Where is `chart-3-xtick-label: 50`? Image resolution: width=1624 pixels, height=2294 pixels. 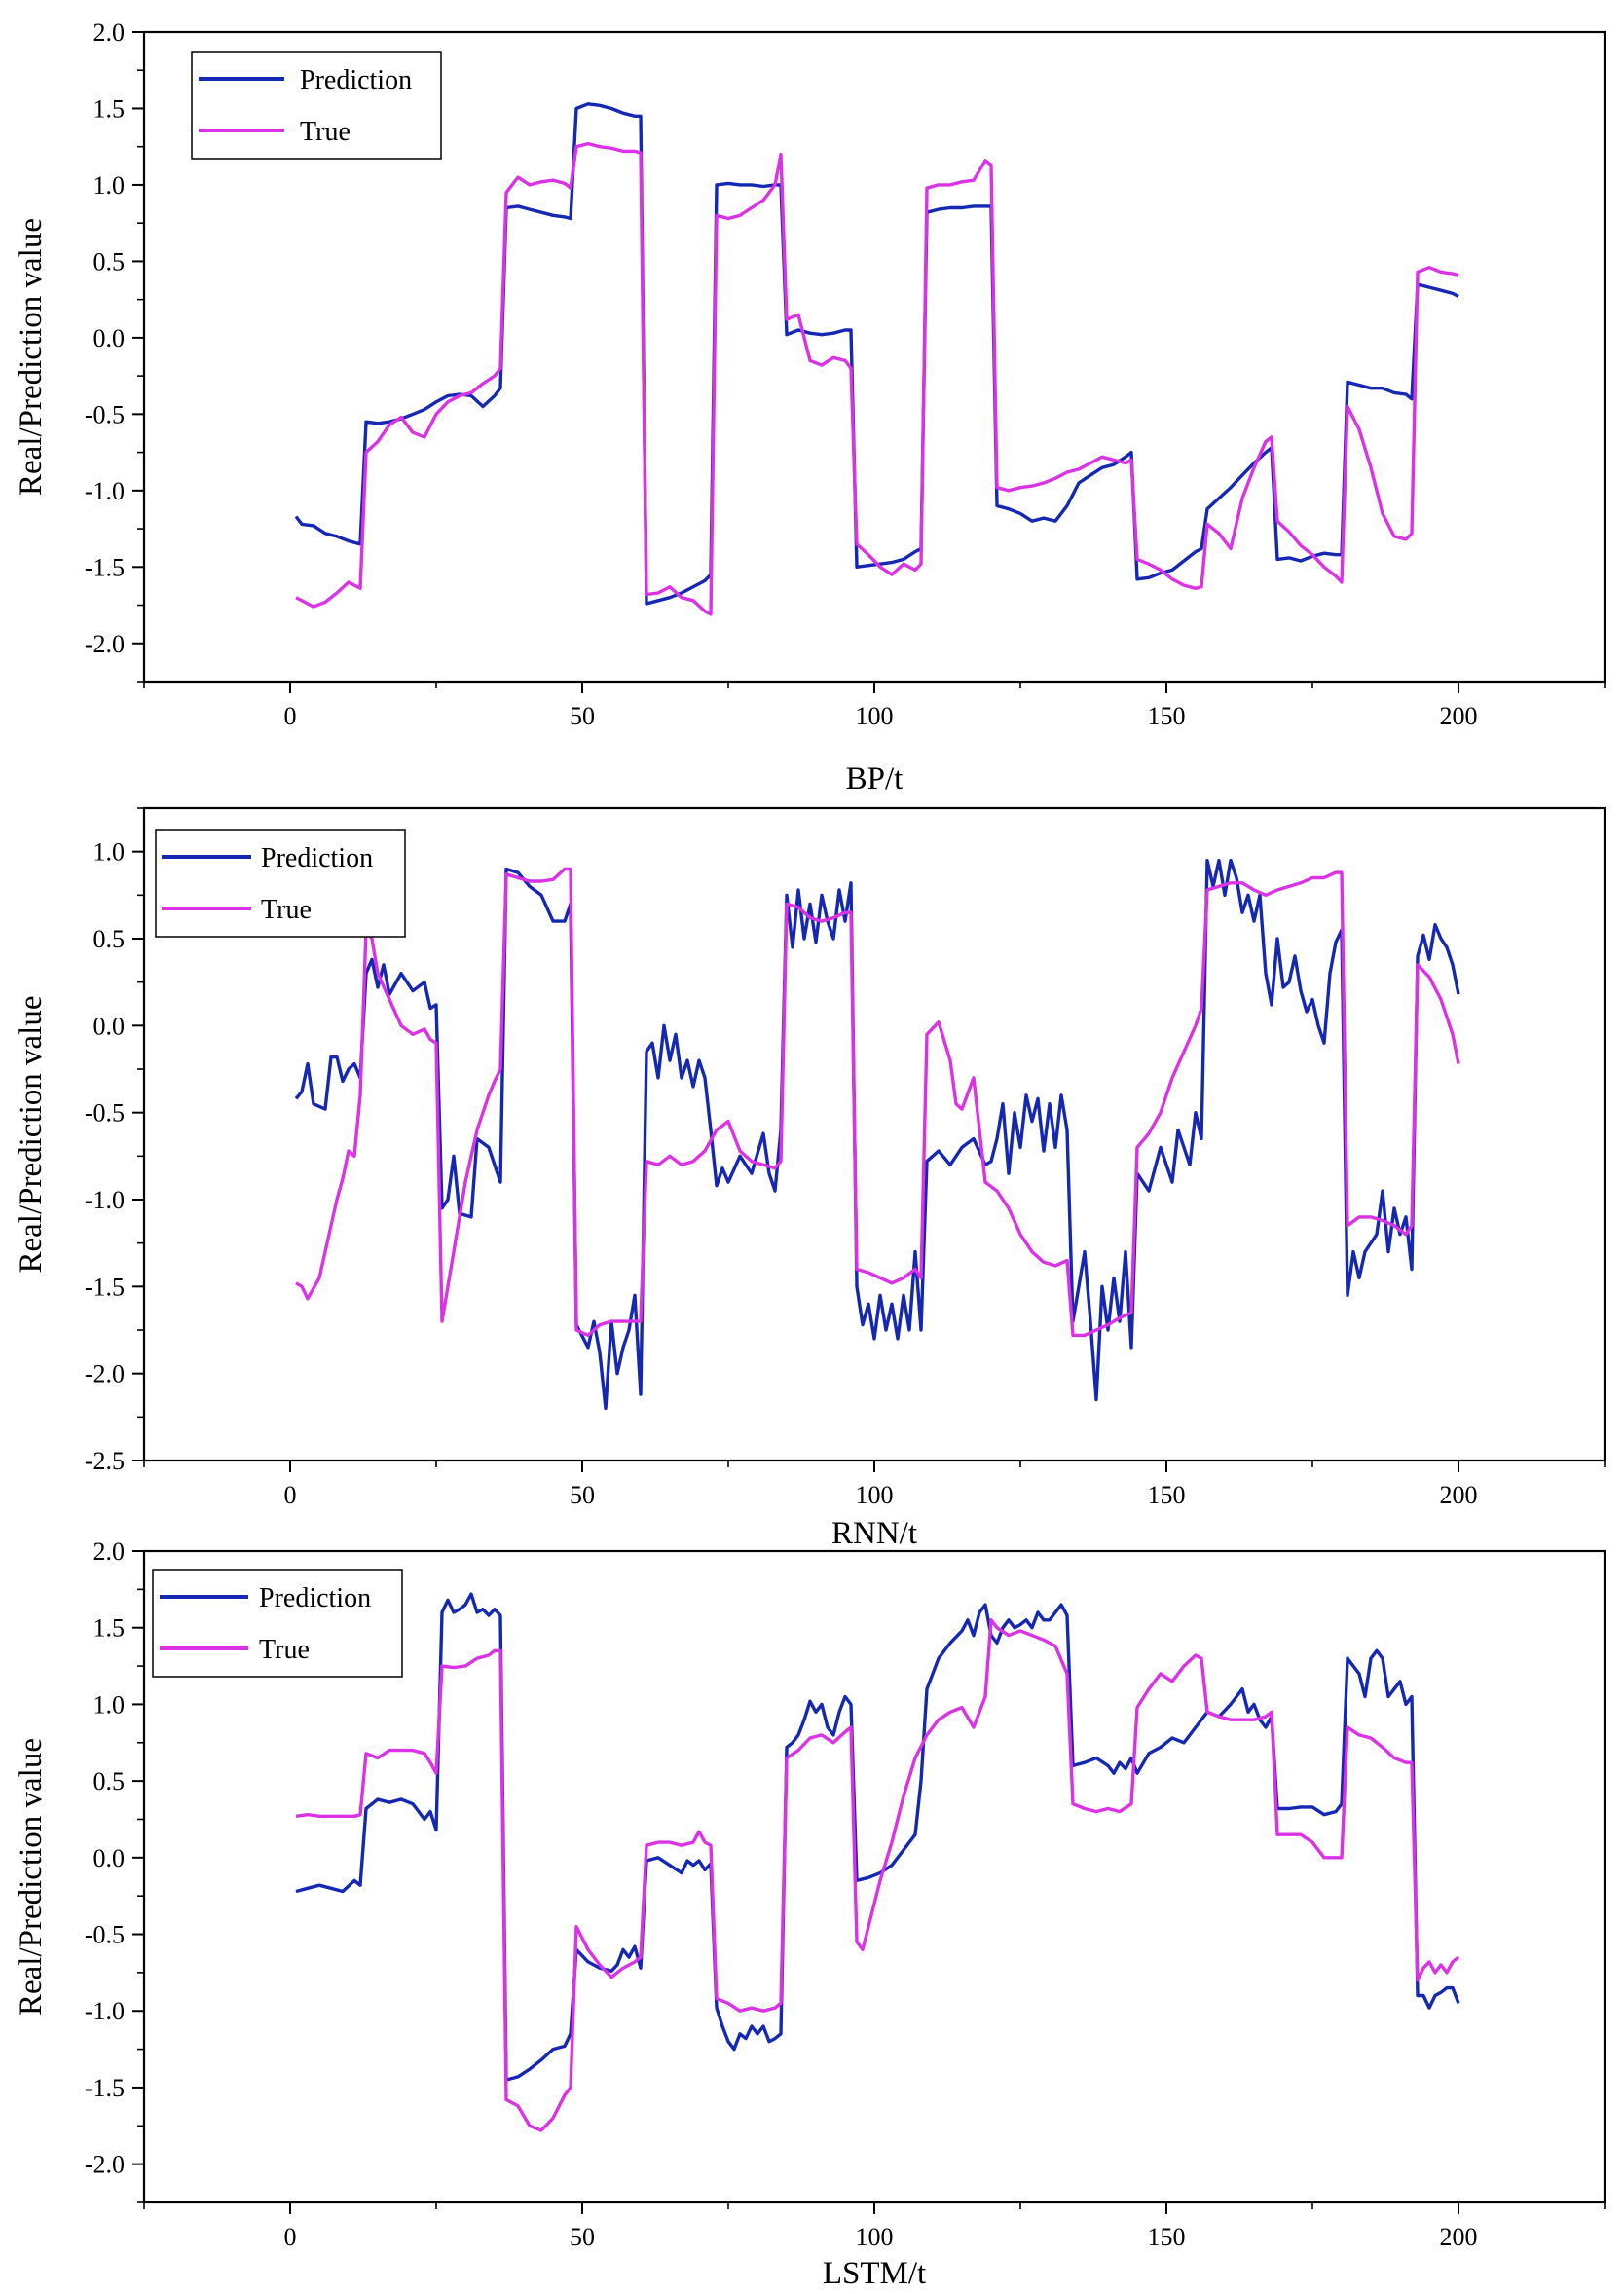
chart-3-xtick-label: 50 is located at coordinates (582, 2237).